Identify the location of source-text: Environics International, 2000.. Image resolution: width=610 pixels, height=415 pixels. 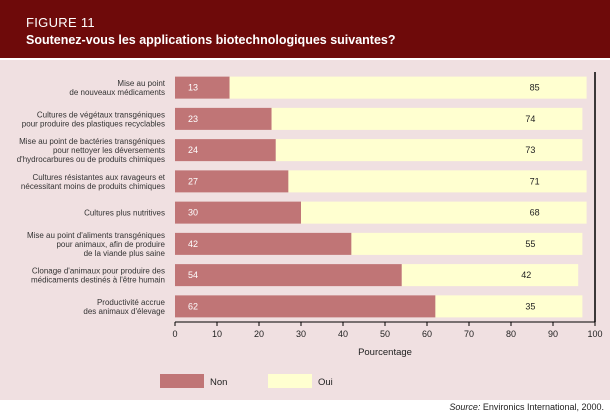
(542, 407).